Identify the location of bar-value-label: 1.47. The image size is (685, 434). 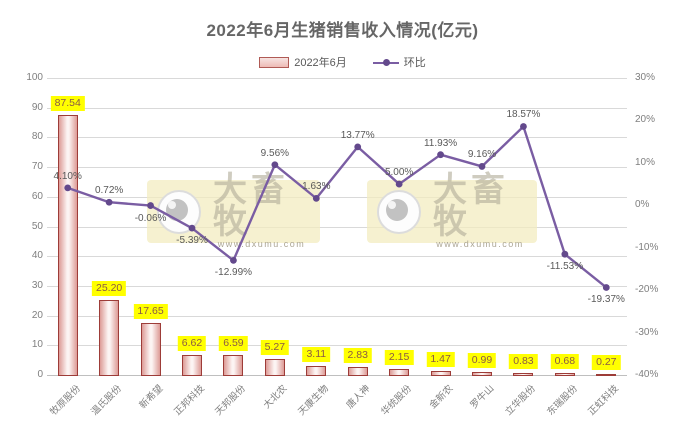
(440, 359).